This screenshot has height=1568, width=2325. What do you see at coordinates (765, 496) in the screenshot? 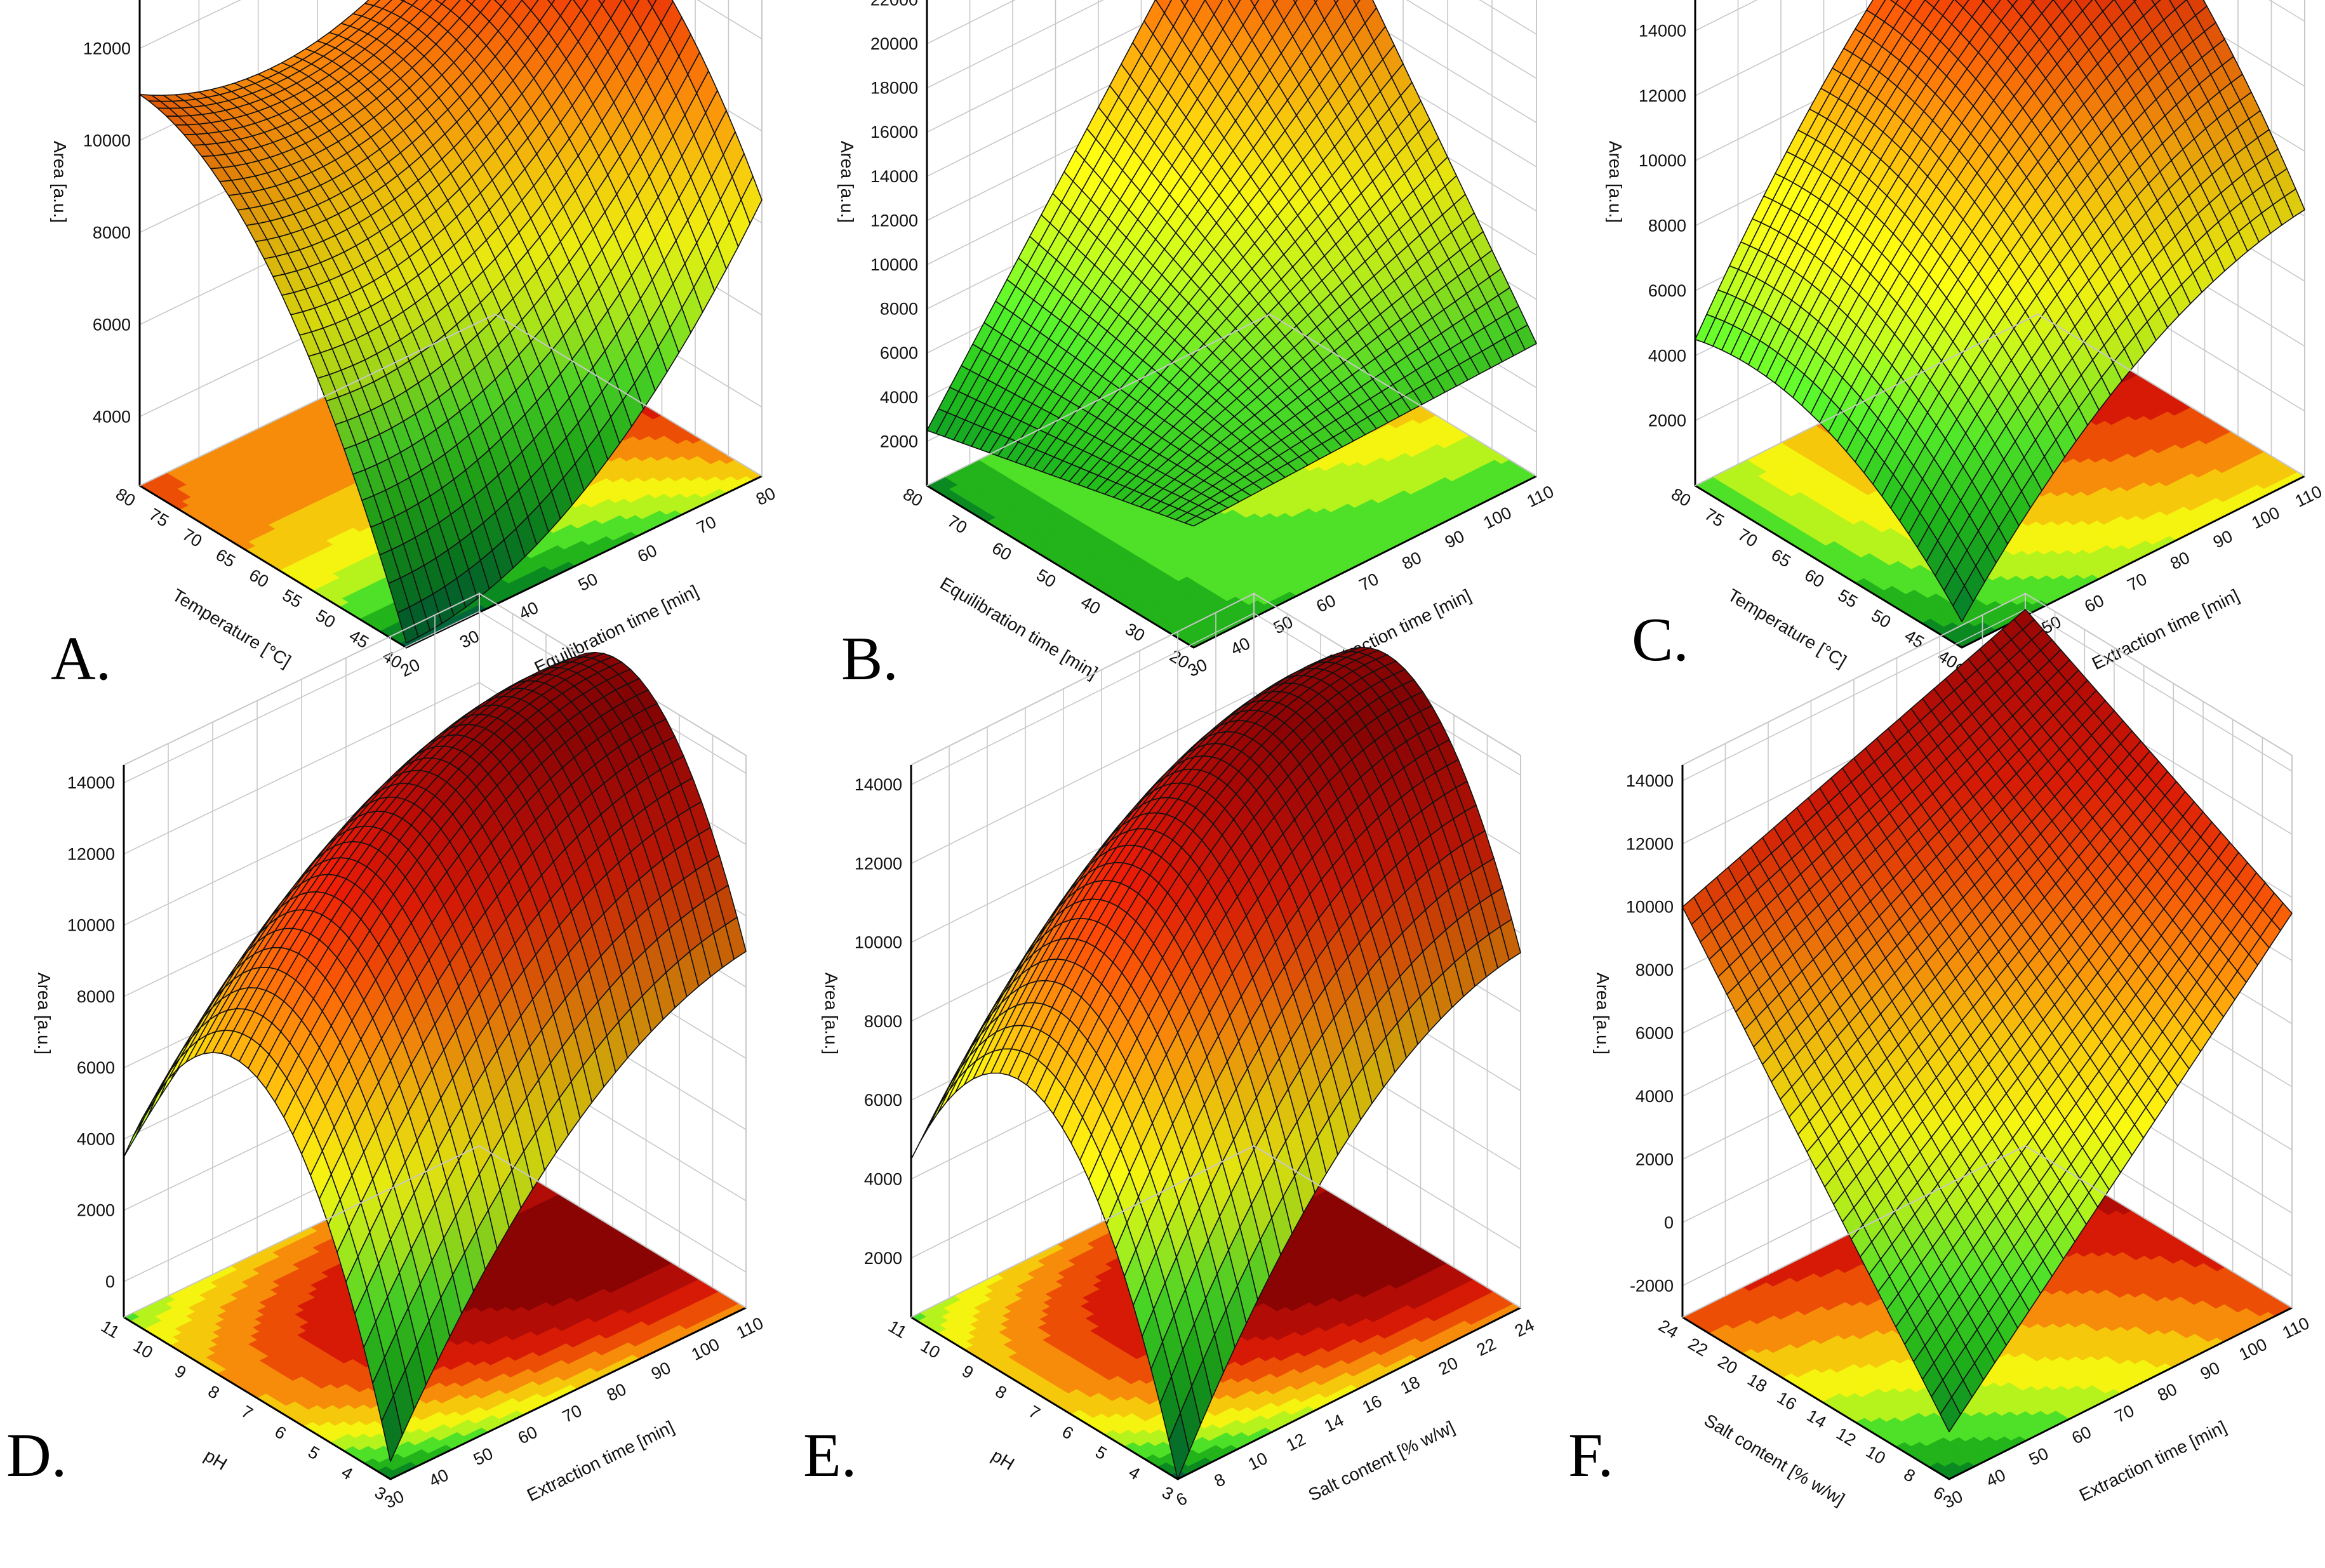
I see `x-tick-label: 80` at bounding box center [765, 496].